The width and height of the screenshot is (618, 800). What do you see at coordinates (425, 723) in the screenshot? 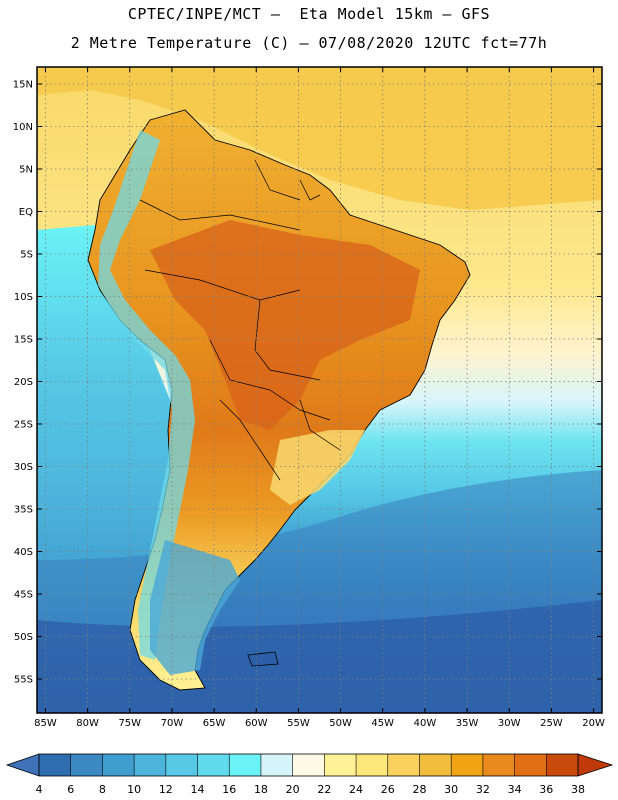
I see `lon-tick-label: 40W` at bounding box center [425, 723].